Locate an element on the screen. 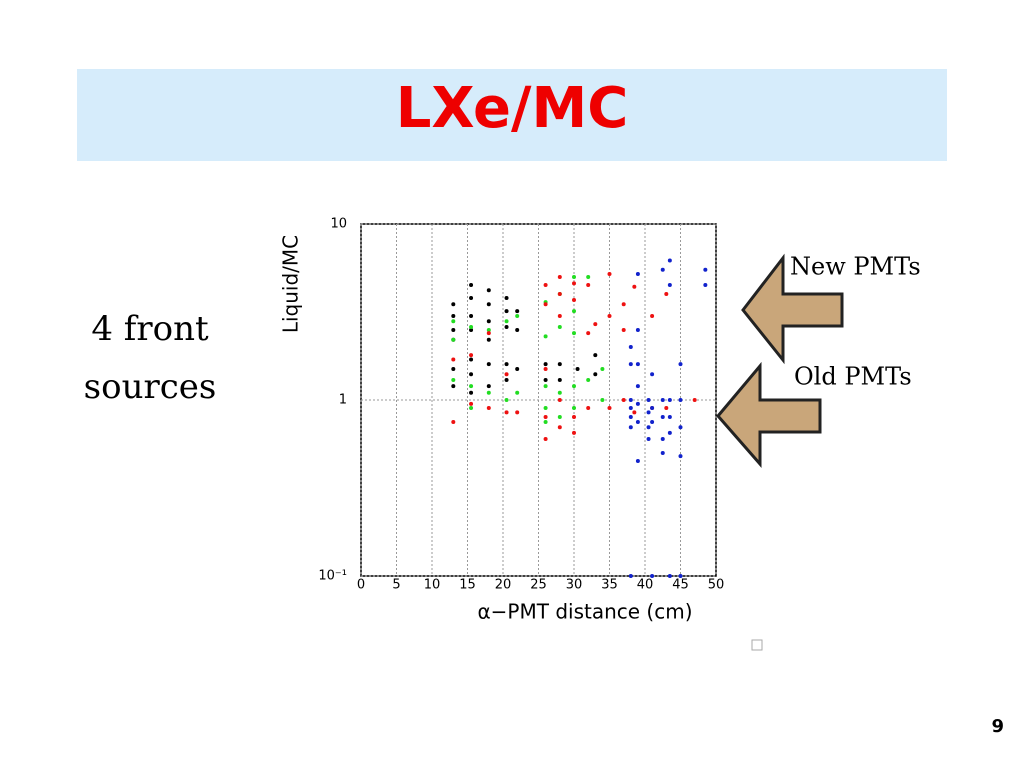 The height and width of the screenshot is (772, 1024). x-tick-label: 30 is located at coordinates (574, 585).